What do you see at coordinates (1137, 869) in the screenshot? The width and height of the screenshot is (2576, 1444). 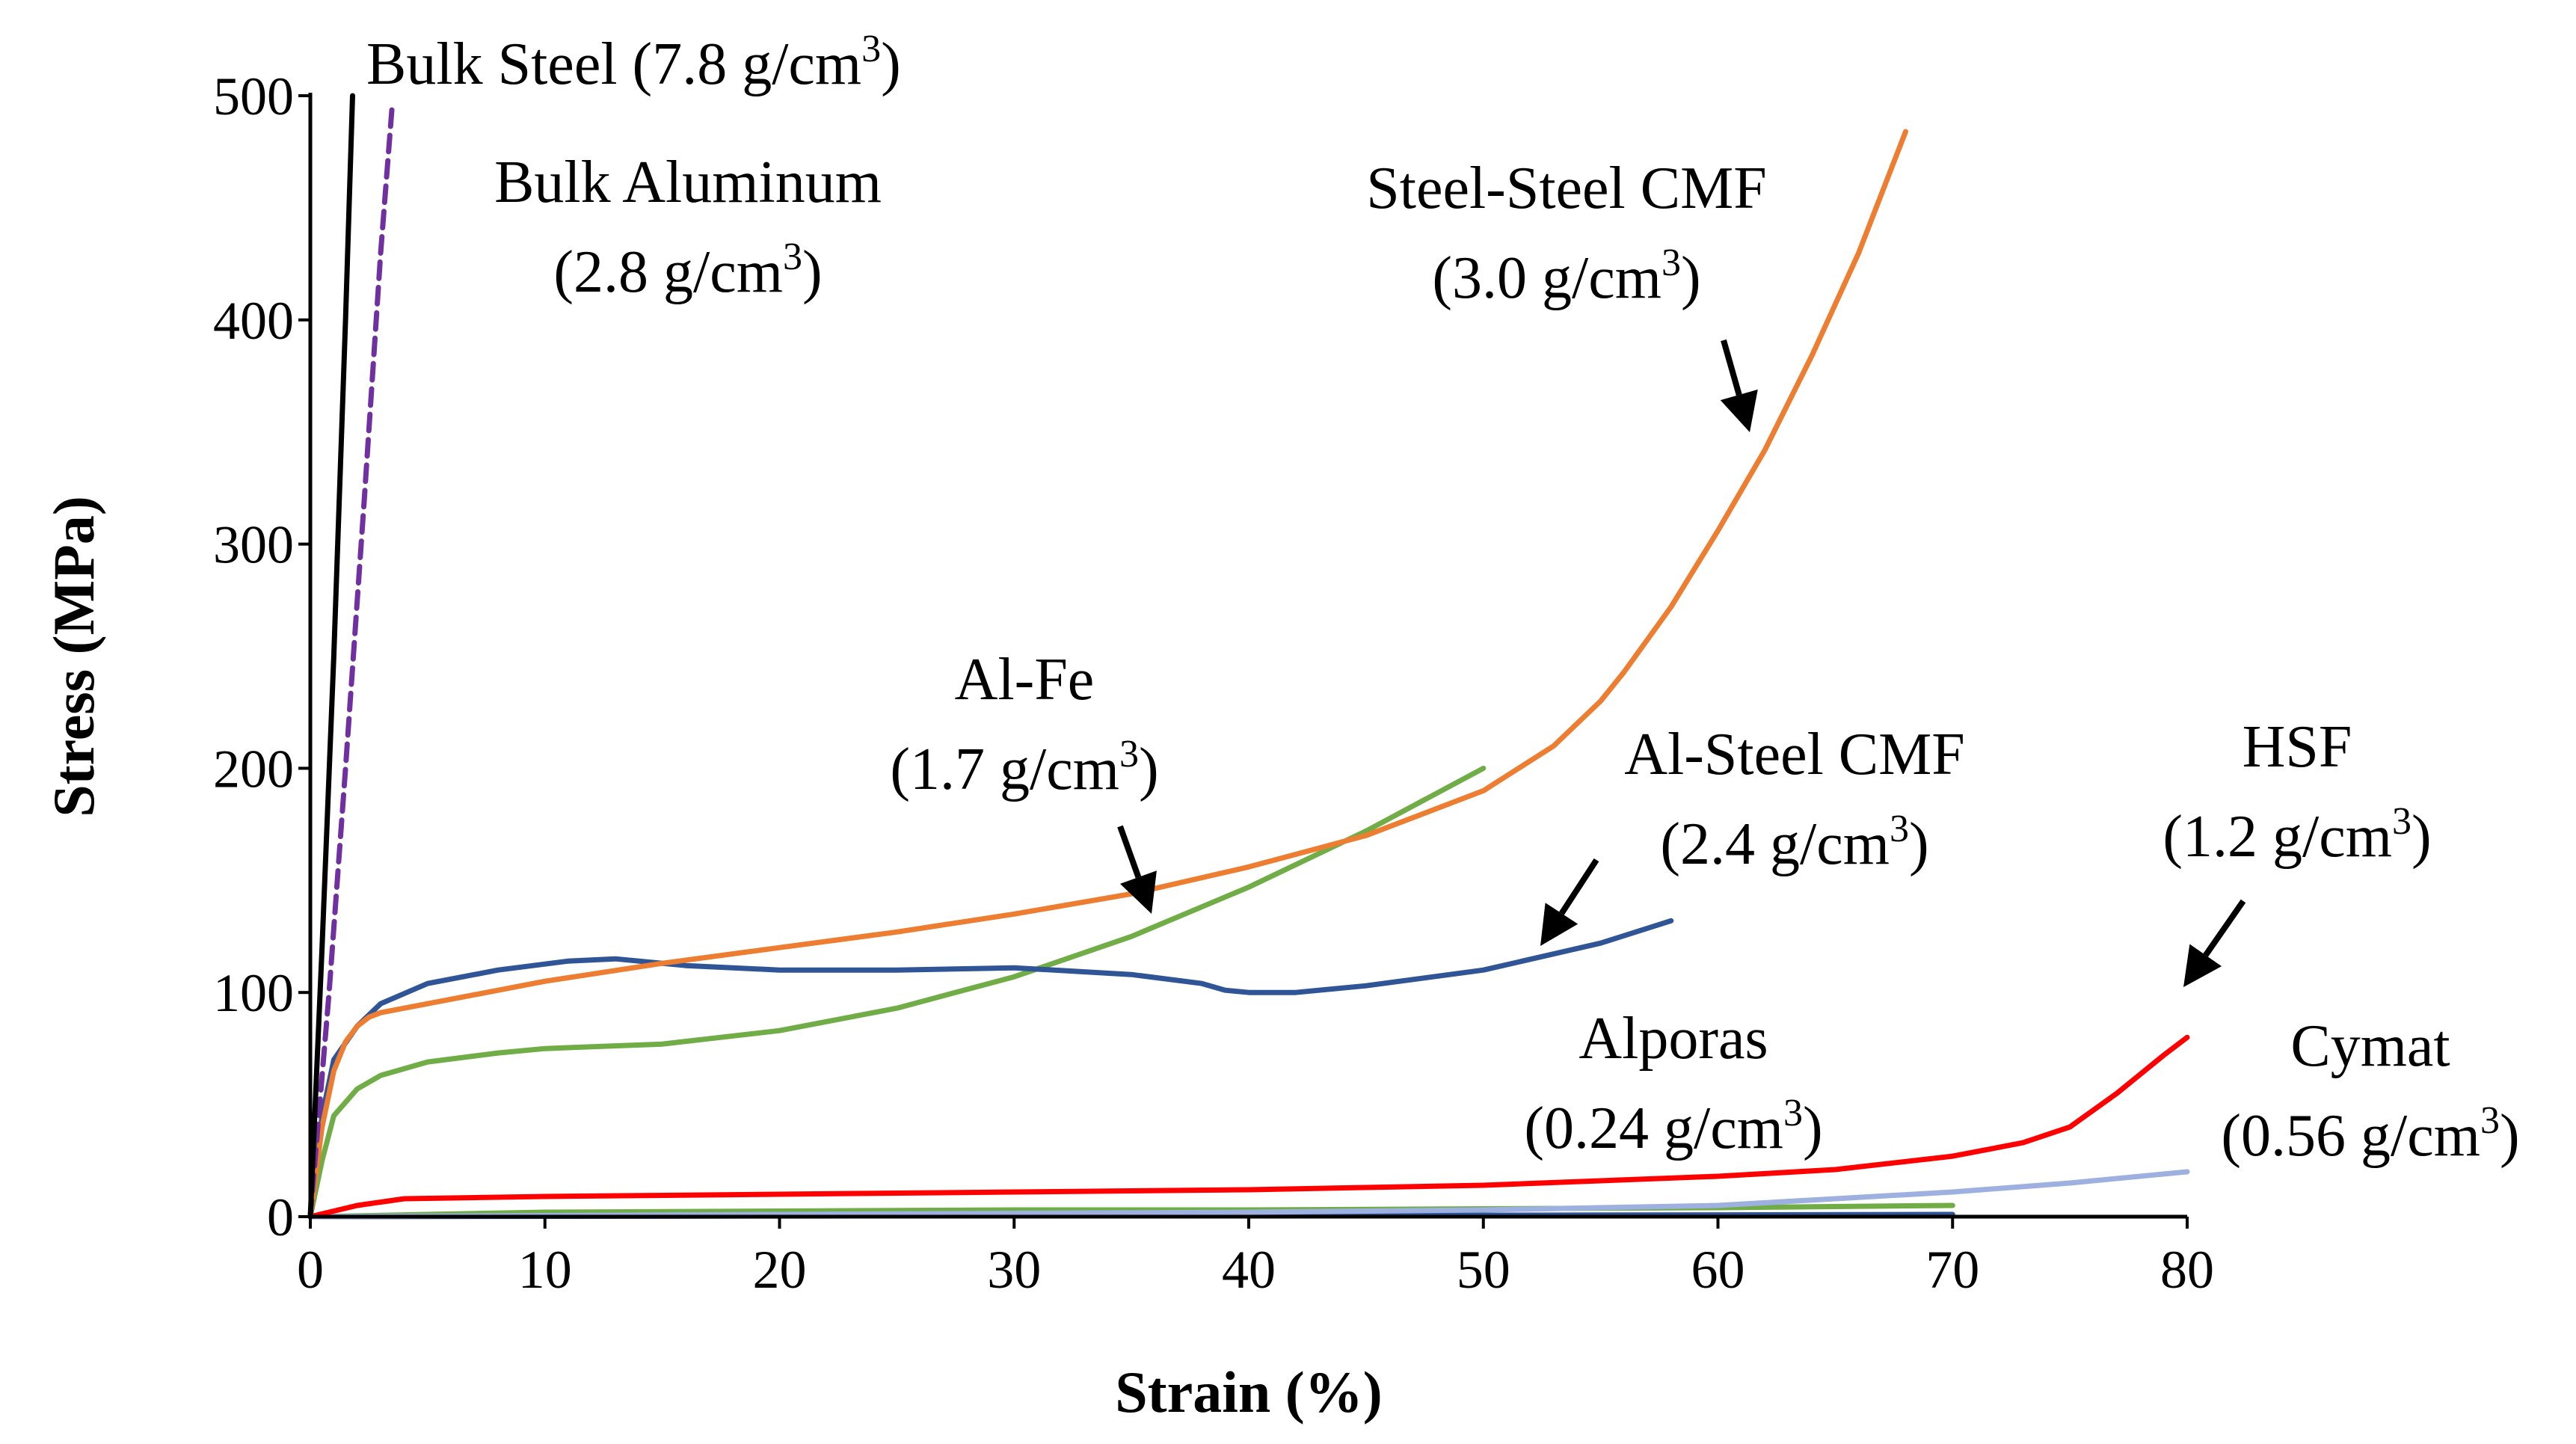 I see `arrow-al-fe` at bounding box center [1137, 869].